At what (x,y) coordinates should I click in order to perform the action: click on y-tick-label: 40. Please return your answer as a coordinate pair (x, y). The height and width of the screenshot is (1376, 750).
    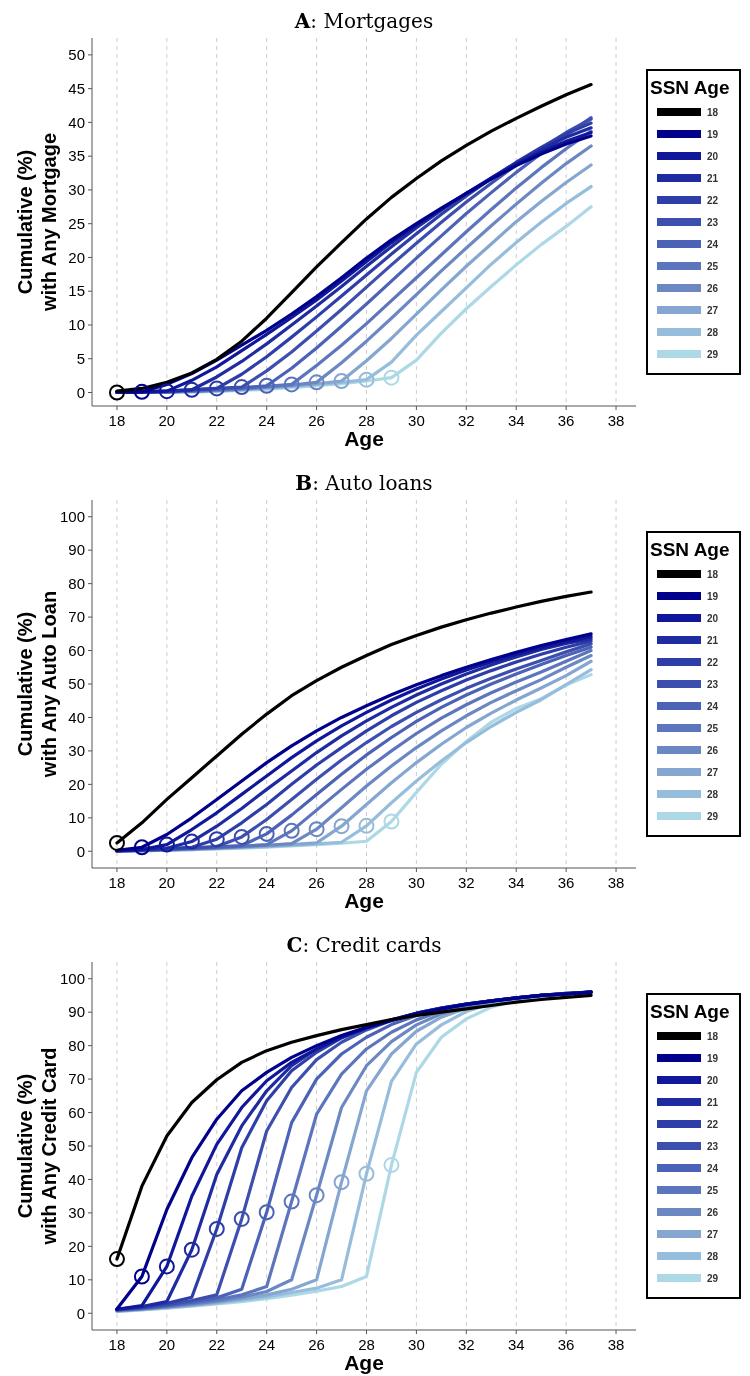
    Looking at the image, I should click on (76, 717).